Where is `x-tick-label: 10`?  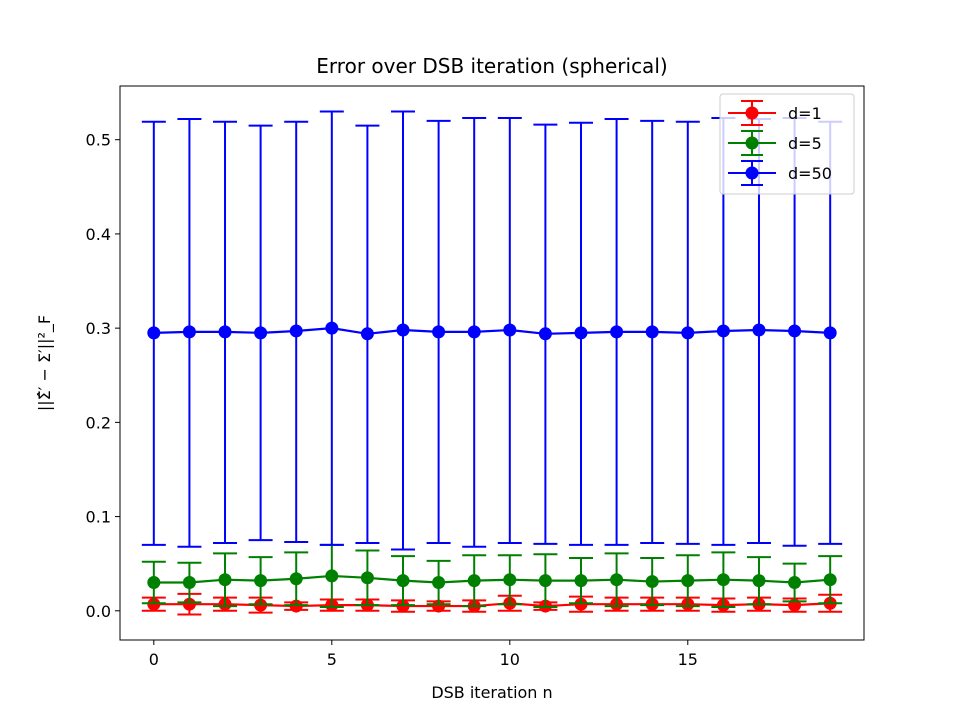
x-tick-label: 10 is located at coordinates (510, 659).